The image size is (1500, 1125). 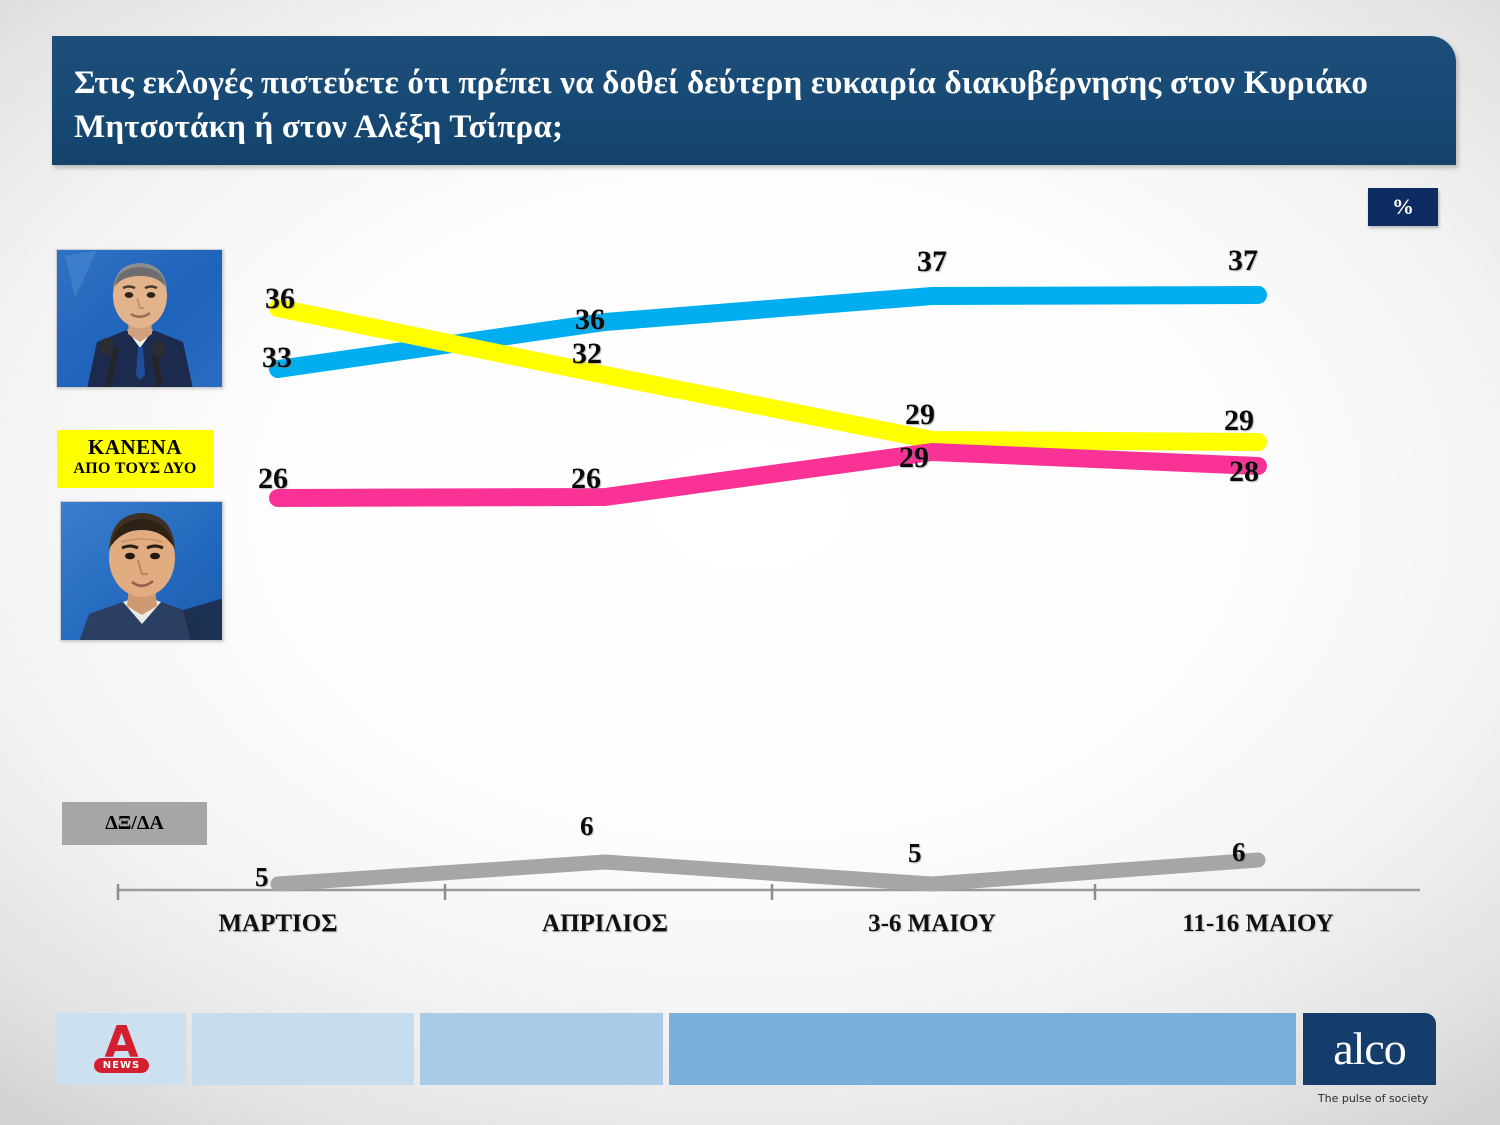 I want to click on data-label-mitsotakis-2: 37, so click(x=932, y=261).